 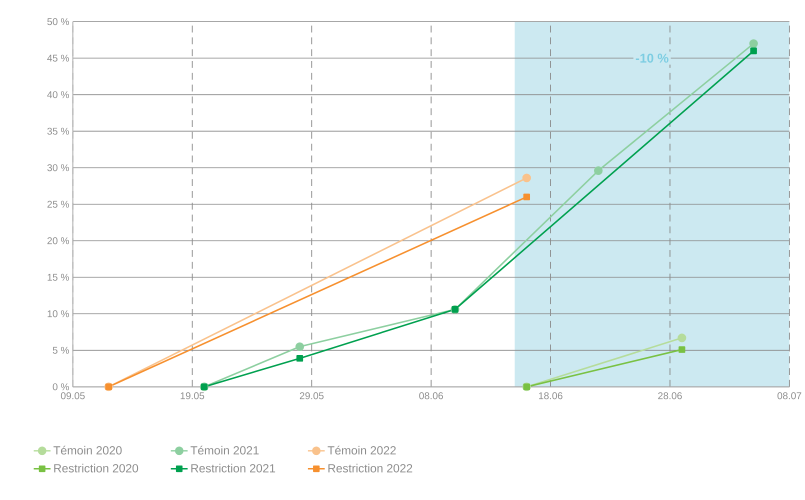 What do you see at coordinates (58, 131) in the screenshot?
I see `y-tick-label: 35 %` at bounding box center [58, 131].